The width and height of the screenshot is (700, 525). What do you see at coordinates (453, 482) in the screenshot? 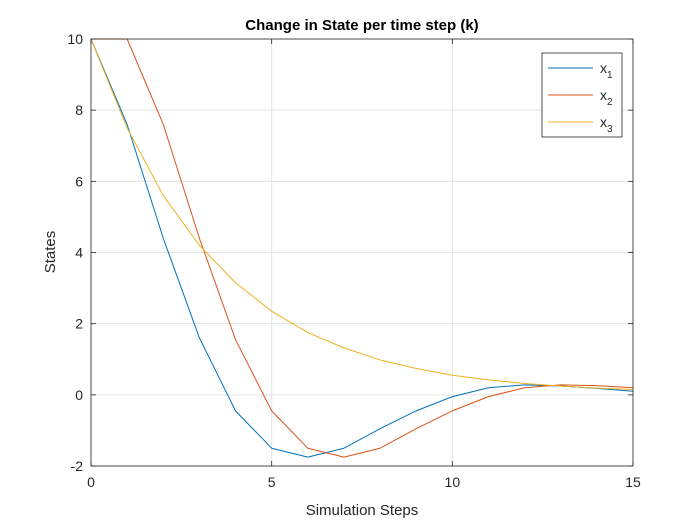
I see `x-tick-label: 10` at bounding box center [453, 482].